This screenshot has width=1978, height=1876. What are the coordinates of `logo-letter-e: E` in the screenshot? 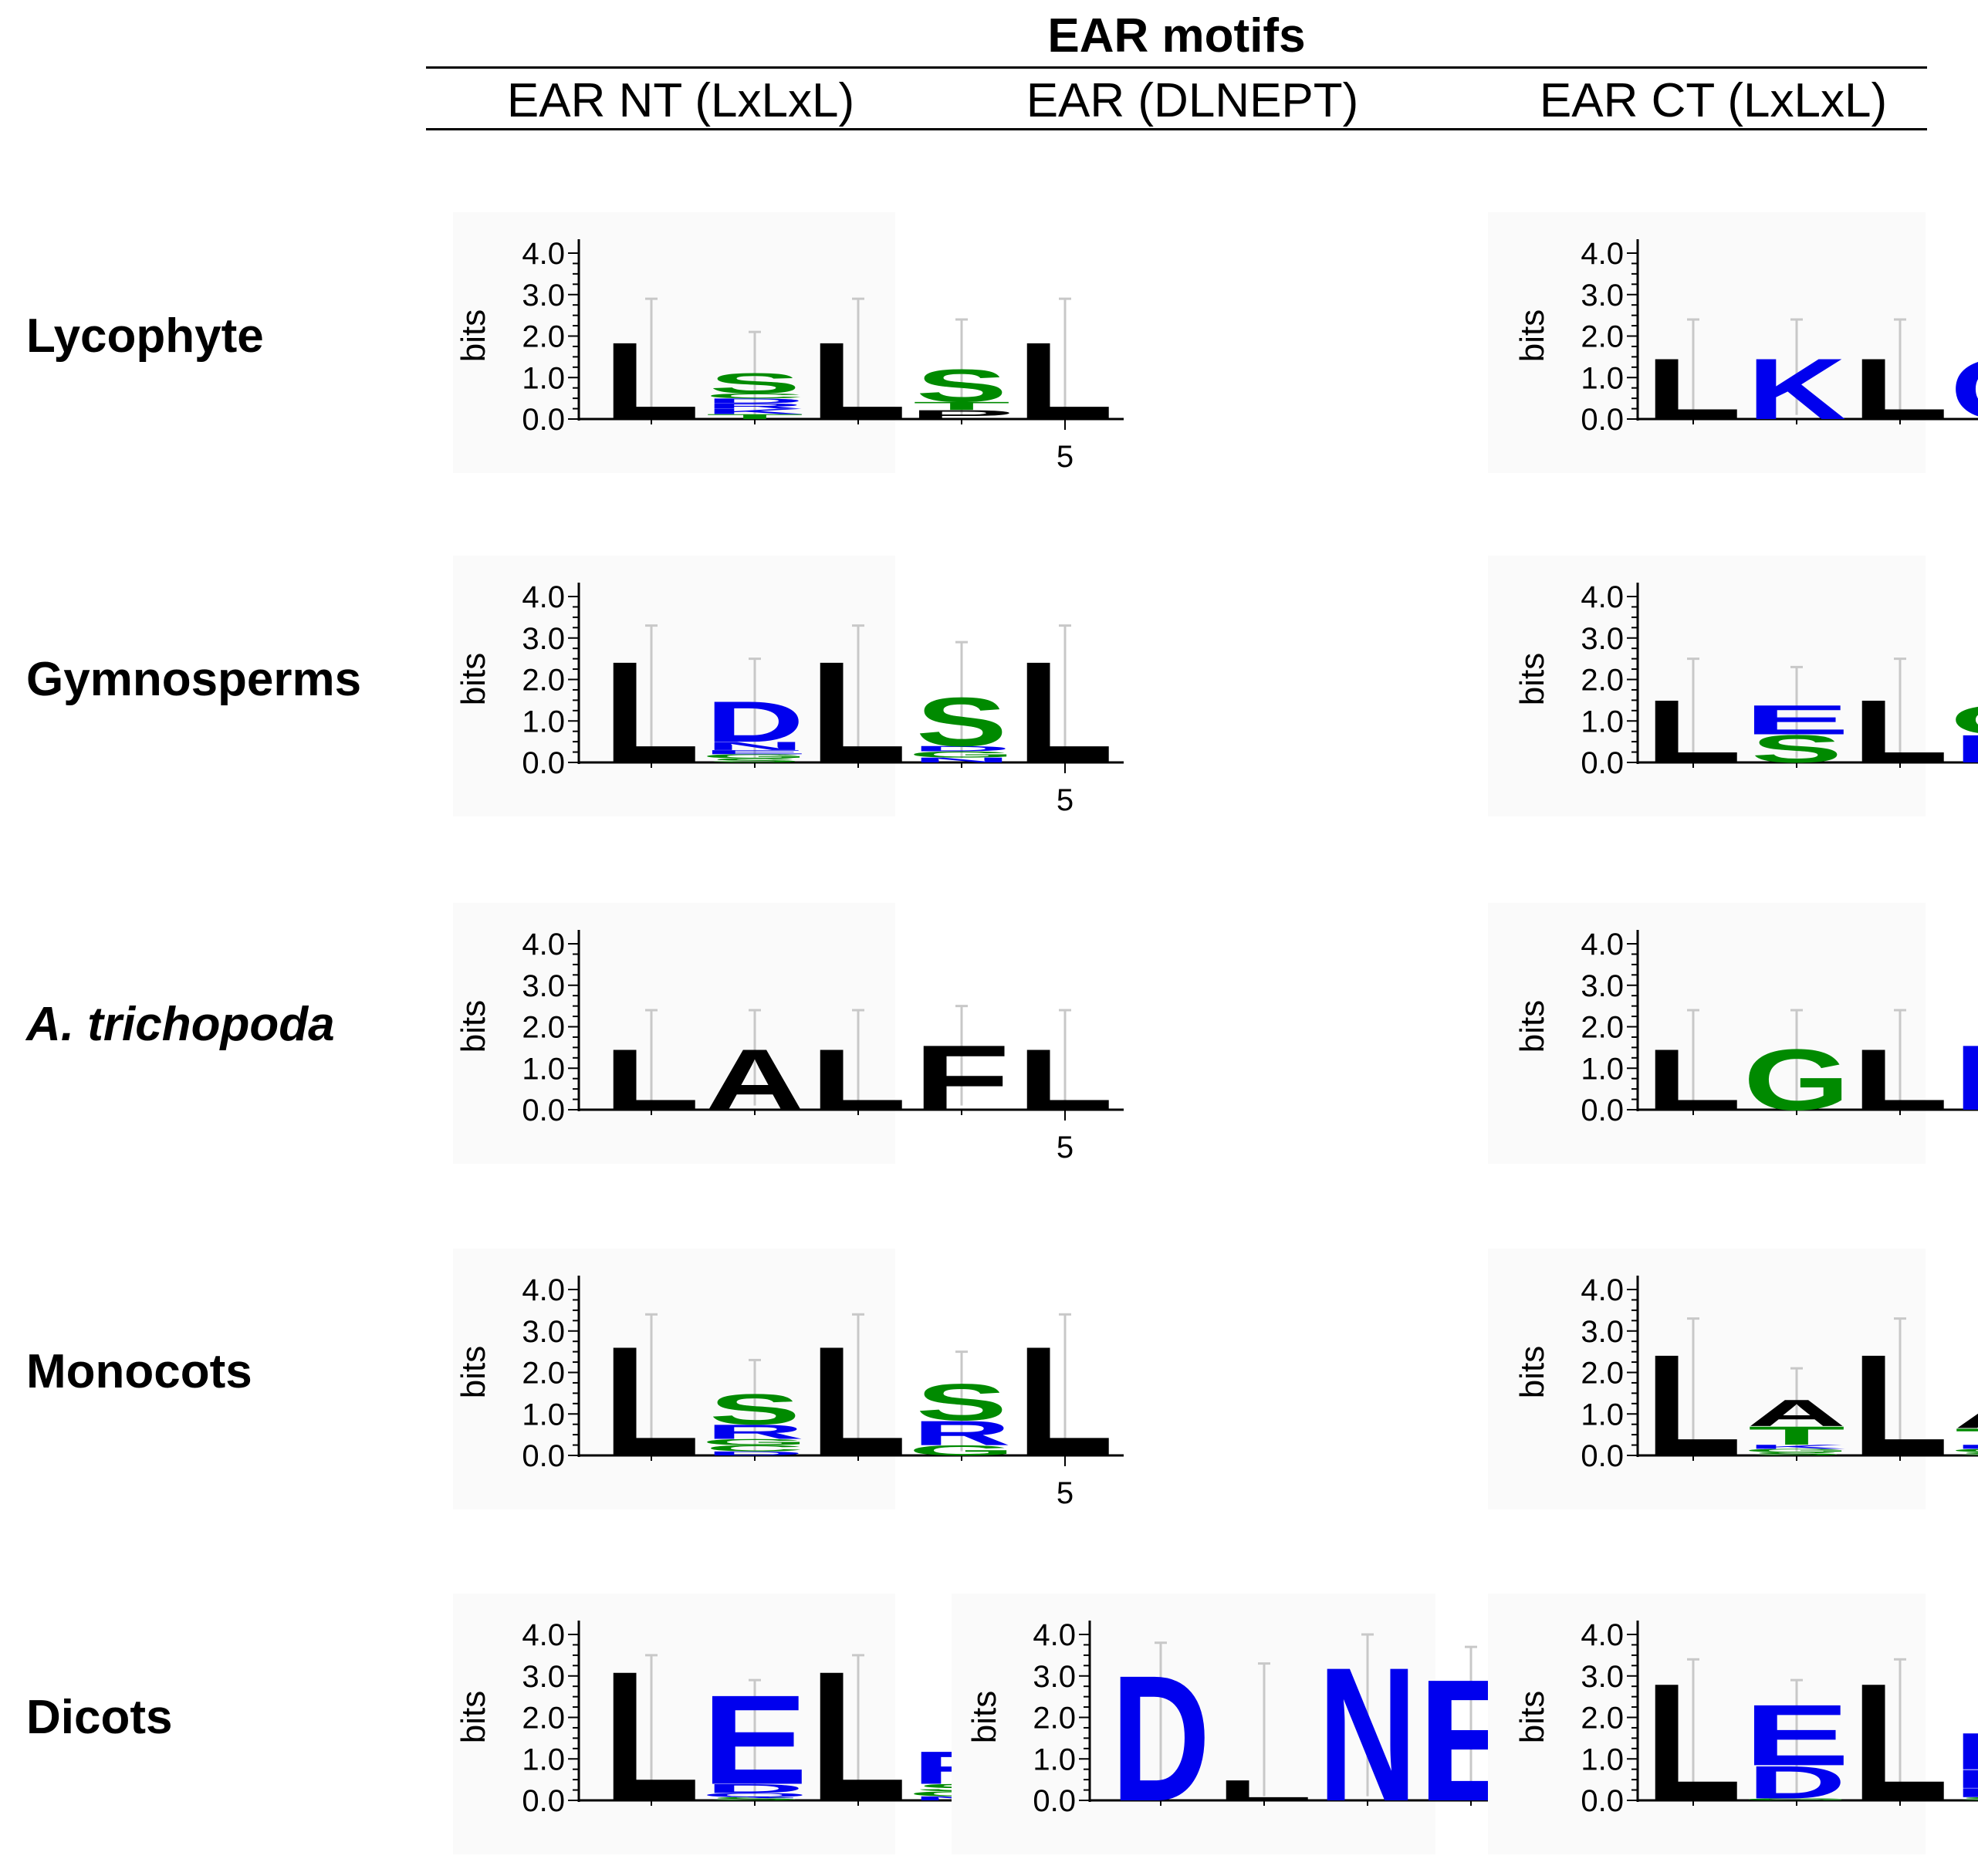 It's located at (755, 752).